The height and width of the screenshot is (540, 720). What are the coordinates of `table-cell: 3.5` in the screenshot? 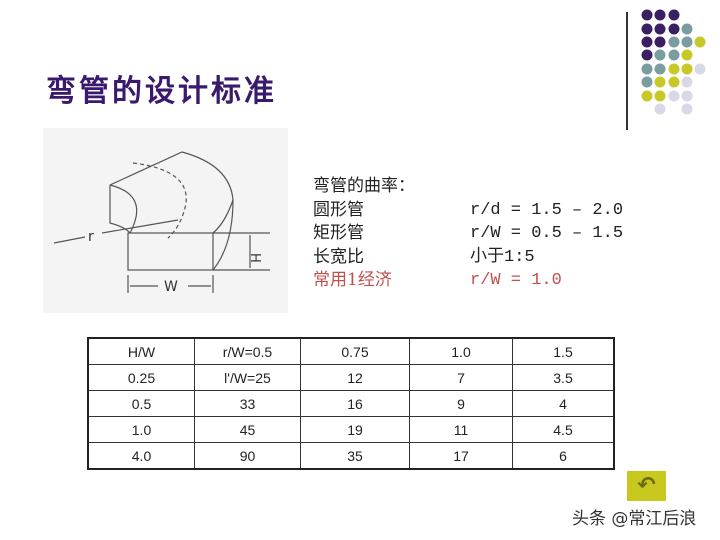 It's located at (563, 377).